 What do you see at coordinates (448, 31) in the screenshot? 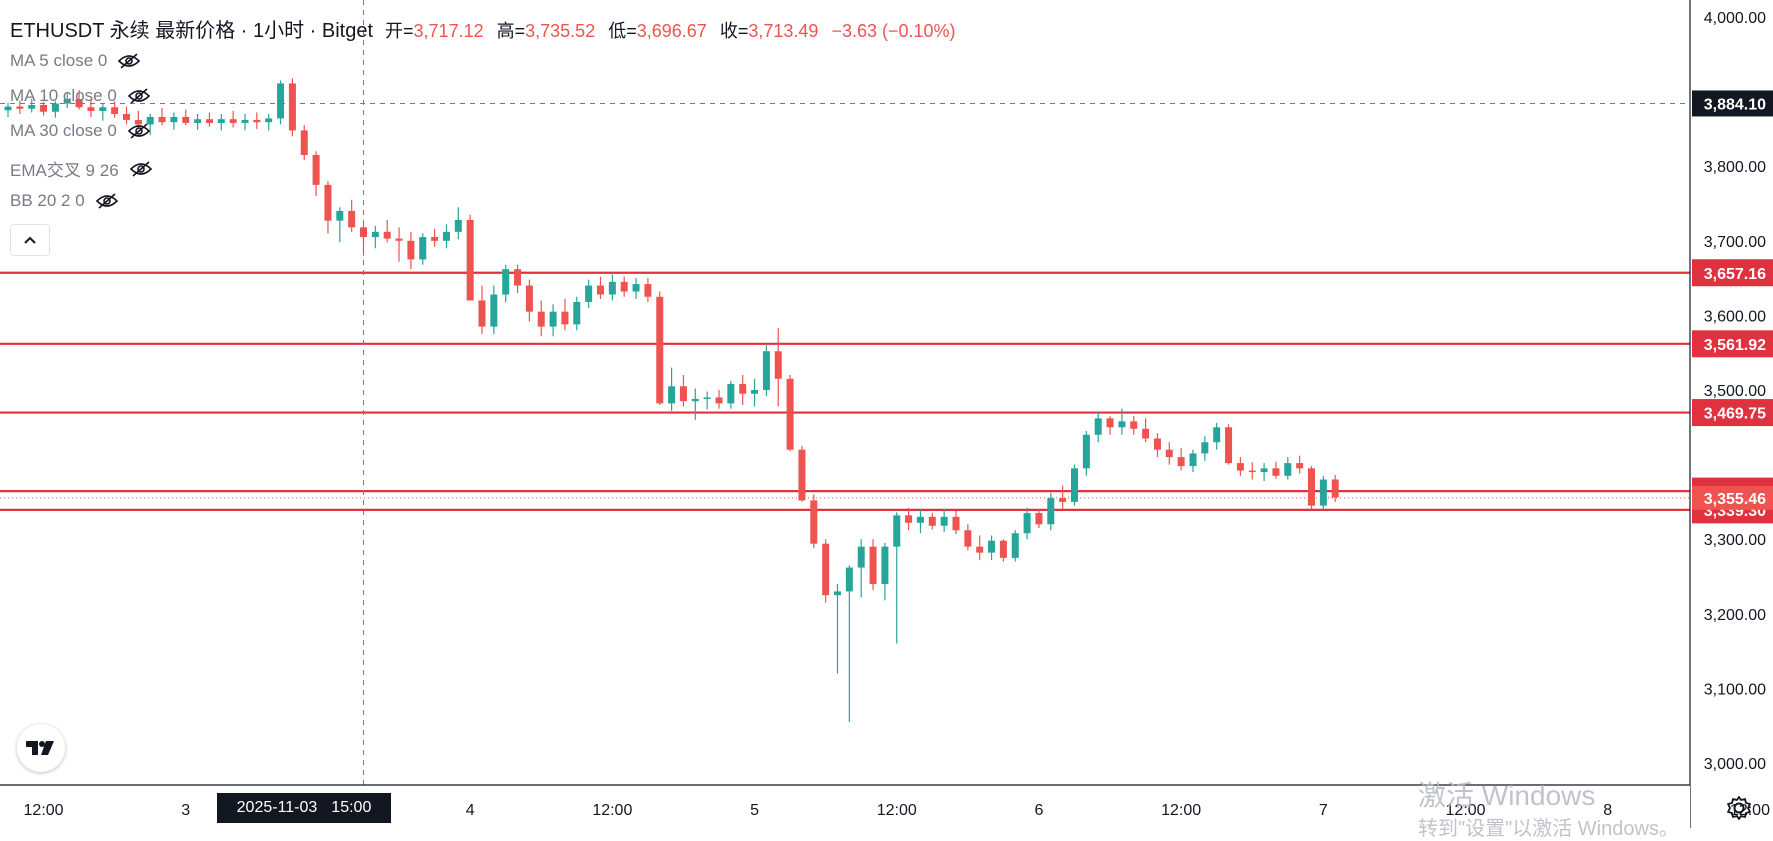
I see `open-value: 3,717.12` at bounding box center [448, 31].